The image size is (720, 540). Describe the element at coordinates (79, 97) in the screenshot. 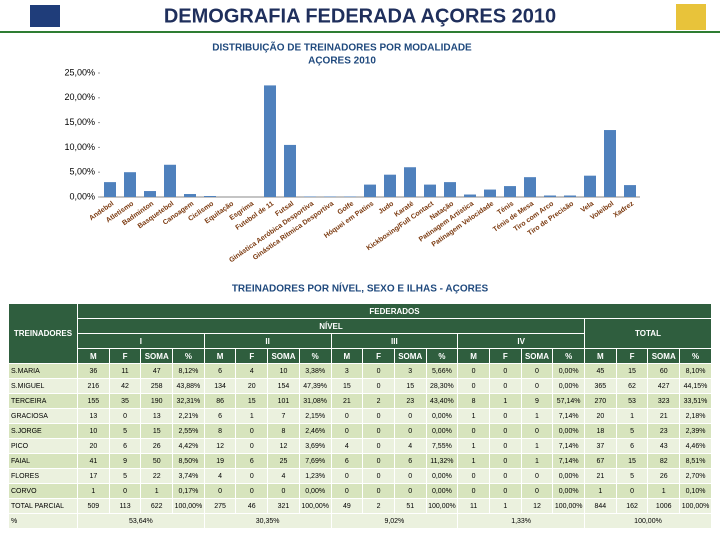

I see `y-tick-label: 20,00%` at that location.